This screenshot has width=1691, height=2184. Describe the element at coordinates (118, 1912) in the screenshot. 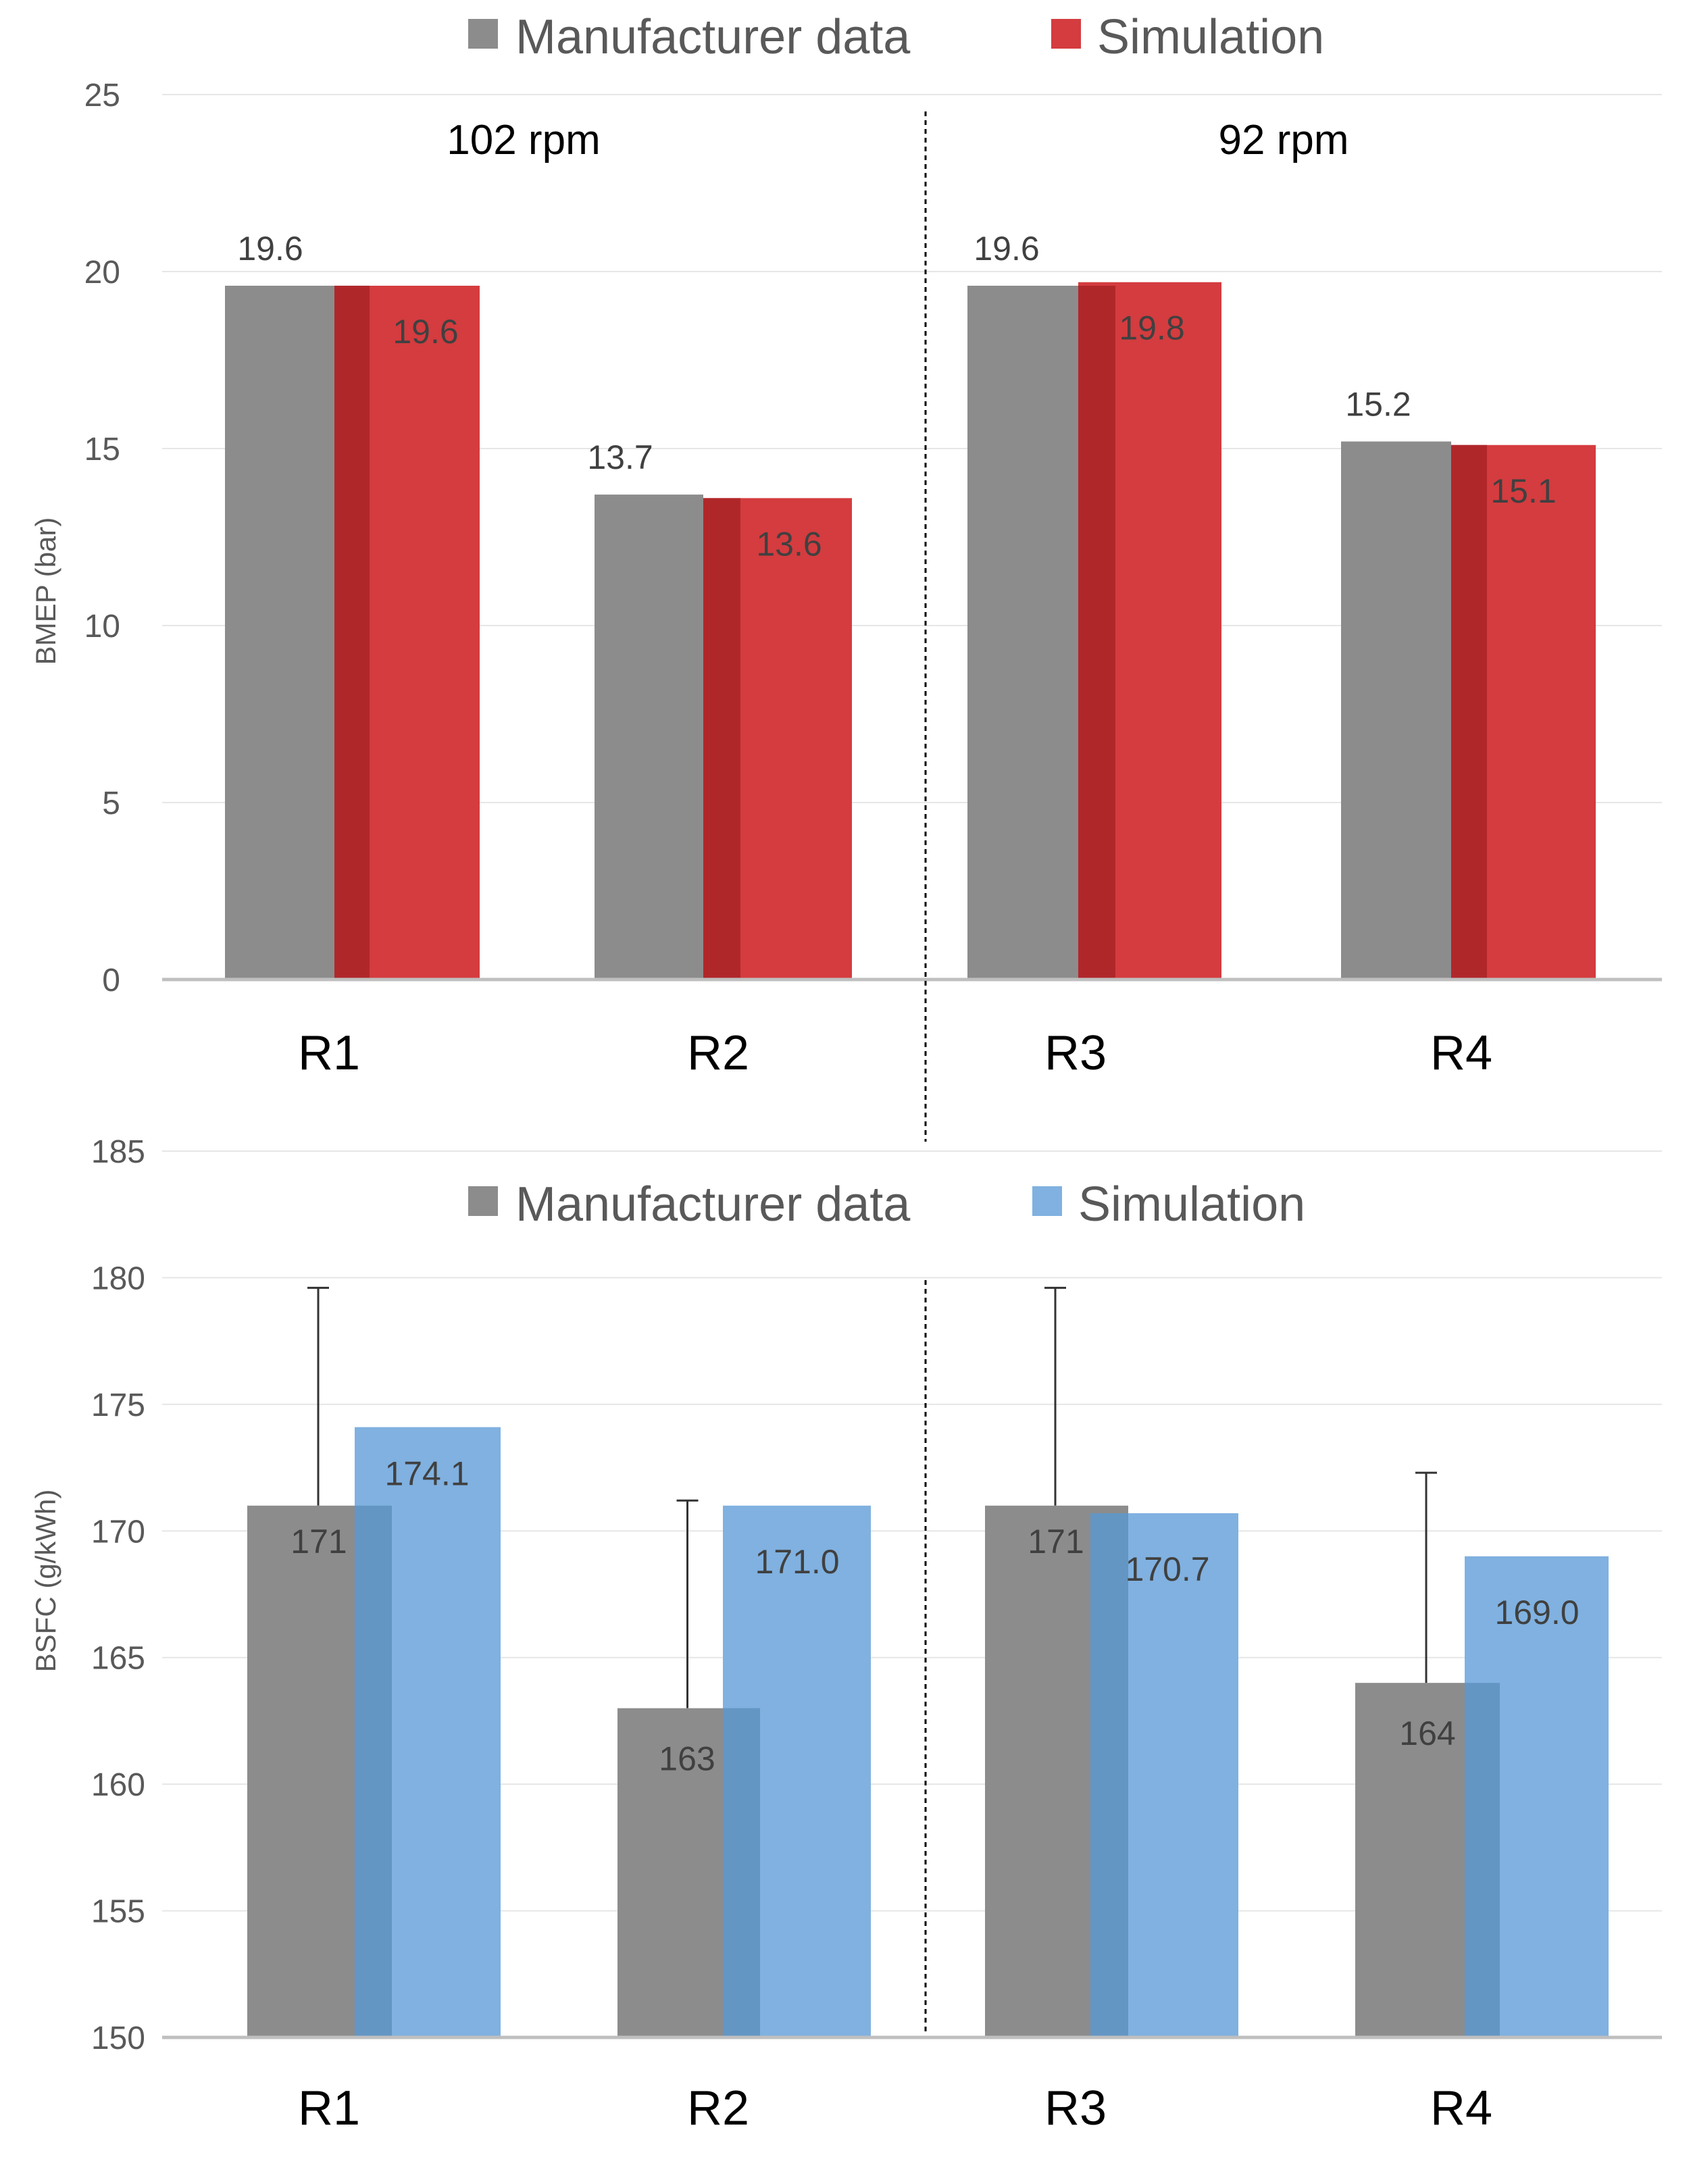

I see `bsfc-y-tick-label: 155` at that location.